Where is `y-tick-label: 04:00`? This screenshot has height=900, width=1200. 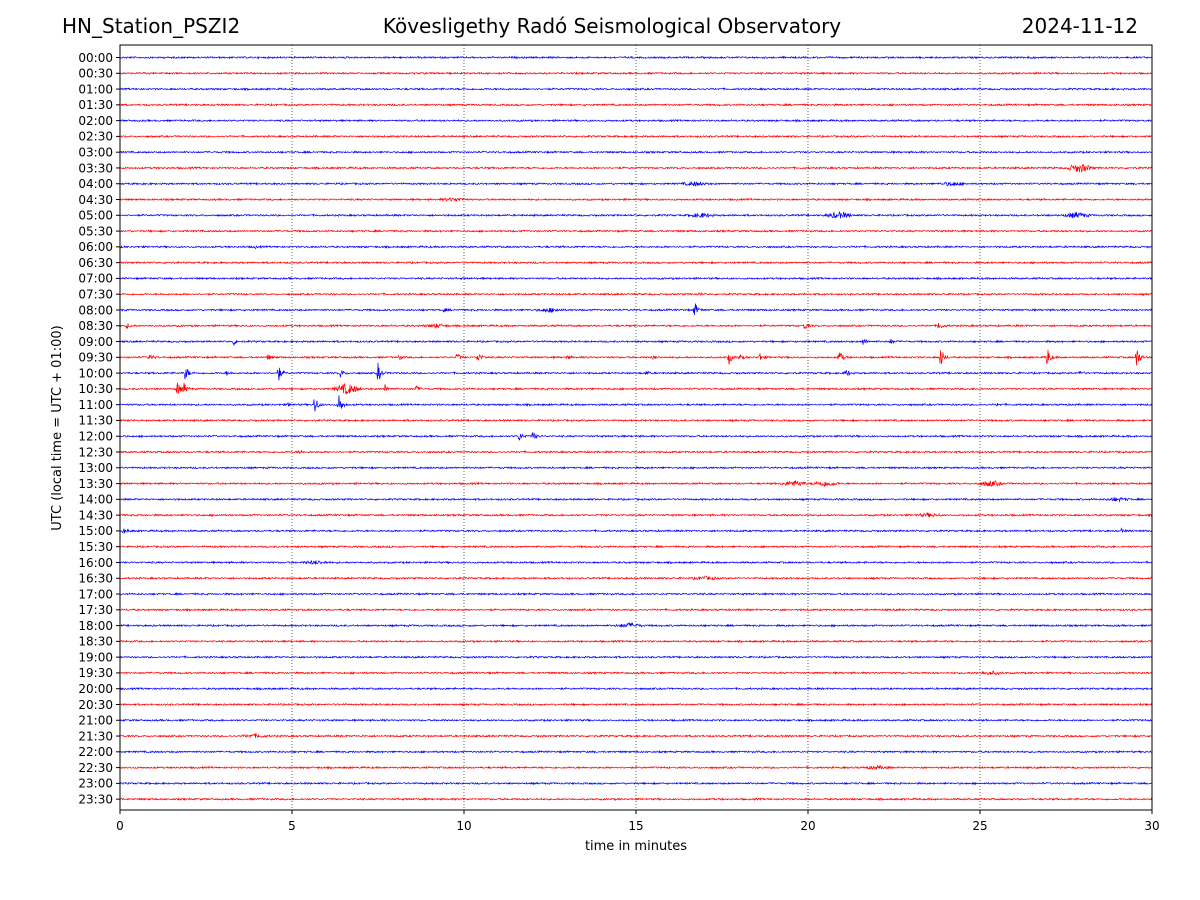
y-tick-label: 04:00 is located at coordinates (95, 184).